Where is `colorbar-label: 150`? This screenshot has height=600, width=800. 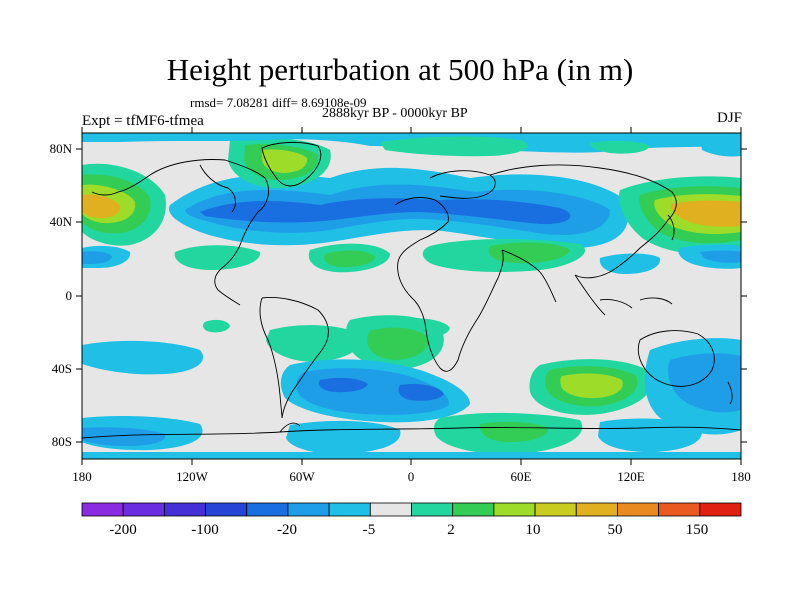 colorbar-label: 150 is located at coordinates (697, 530).